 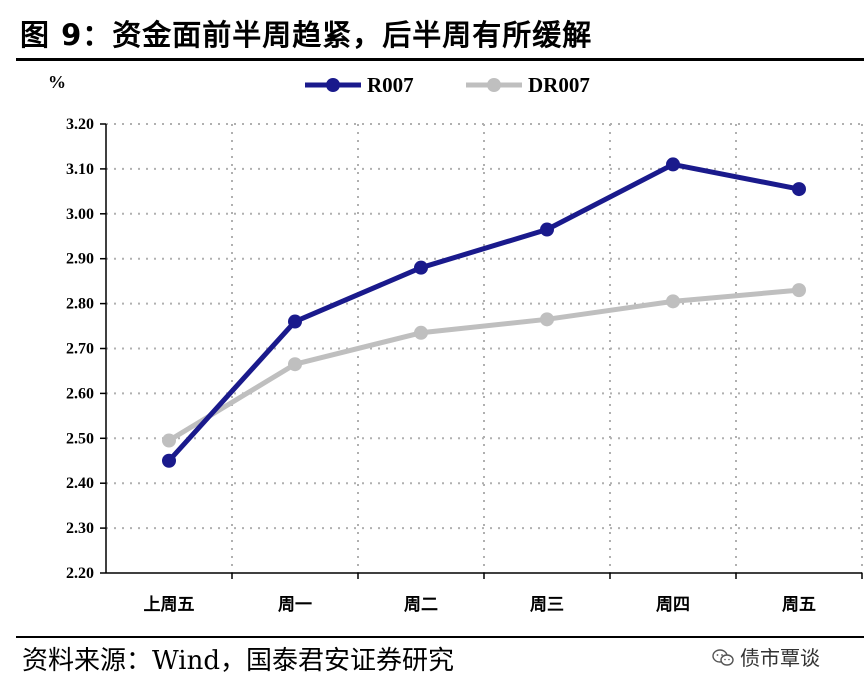 I want to click on source-note: 资料来源：Wind，国泰君安证券研究, so click(x=238, y=661).